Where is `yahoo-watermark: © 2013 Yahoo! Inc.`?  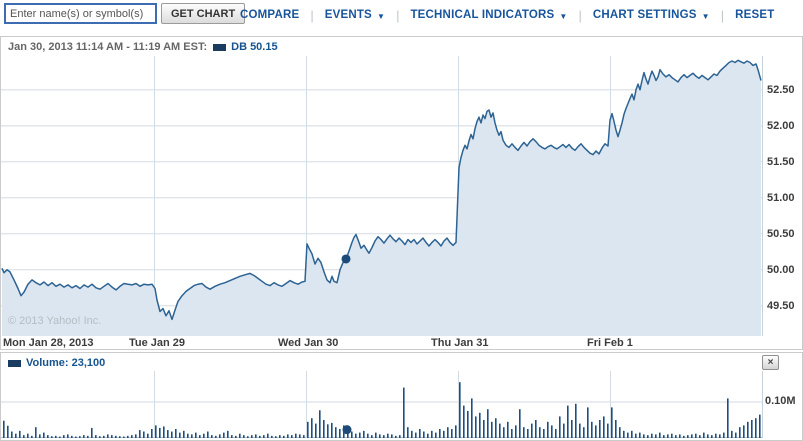 yahoo-watermark: © 2013 Yahoo! Inc. is located at coordinates (55, 321).